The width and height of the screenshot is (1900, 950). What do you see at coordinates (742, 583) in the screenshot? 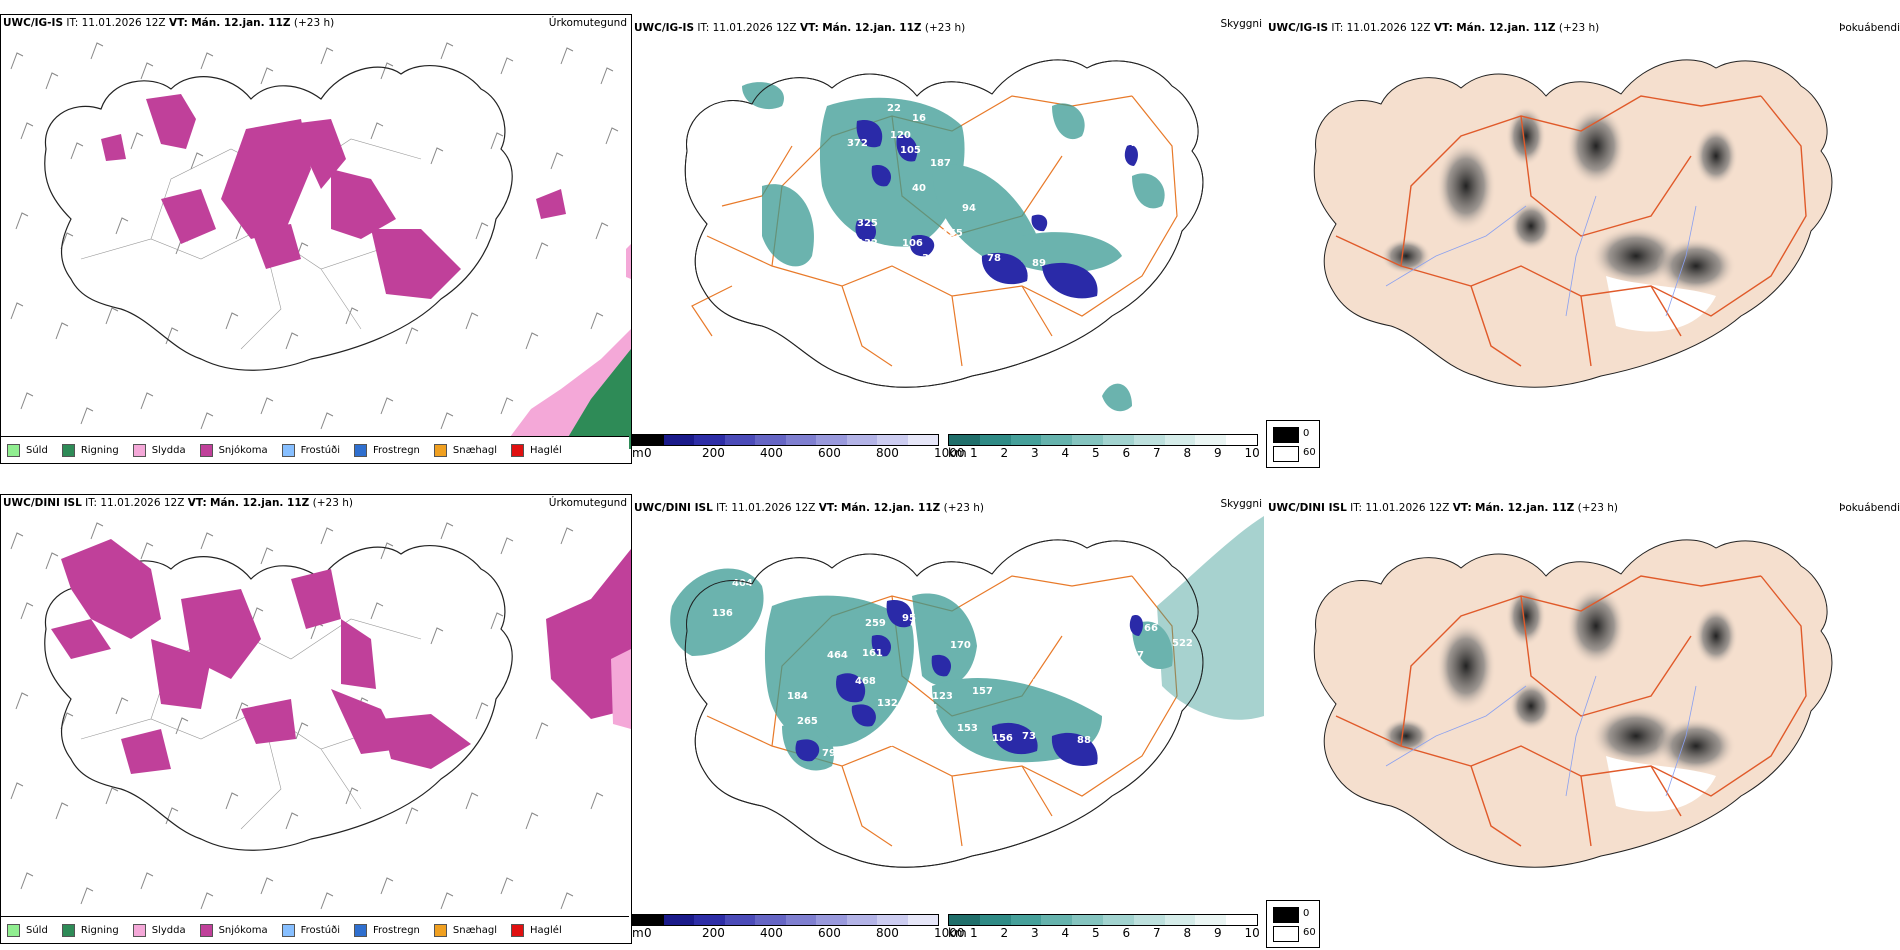
I see `snow-depth-label: 404` at bounding box center [742, 583].